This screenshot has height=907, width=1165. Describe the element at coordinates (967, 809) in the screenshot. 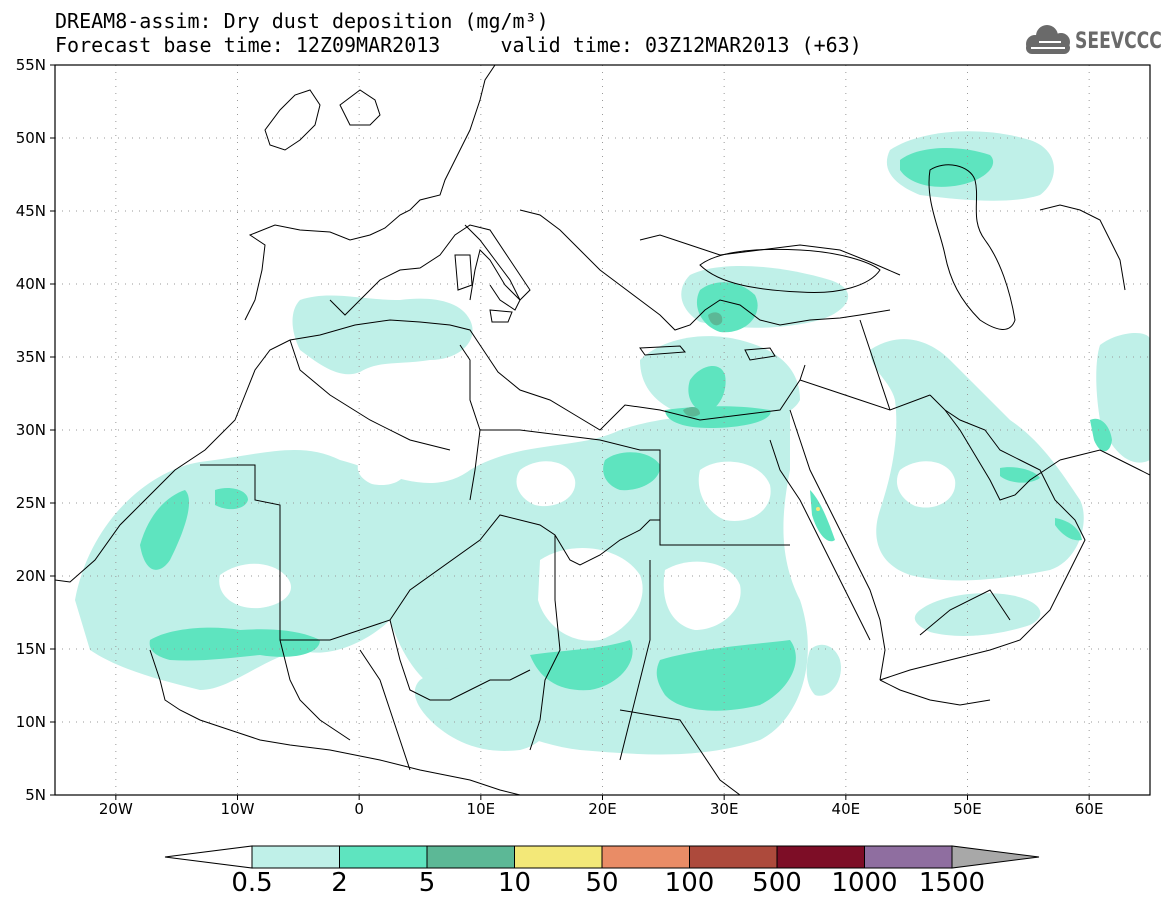

I see `lon-tick-label: 50E` at that location.